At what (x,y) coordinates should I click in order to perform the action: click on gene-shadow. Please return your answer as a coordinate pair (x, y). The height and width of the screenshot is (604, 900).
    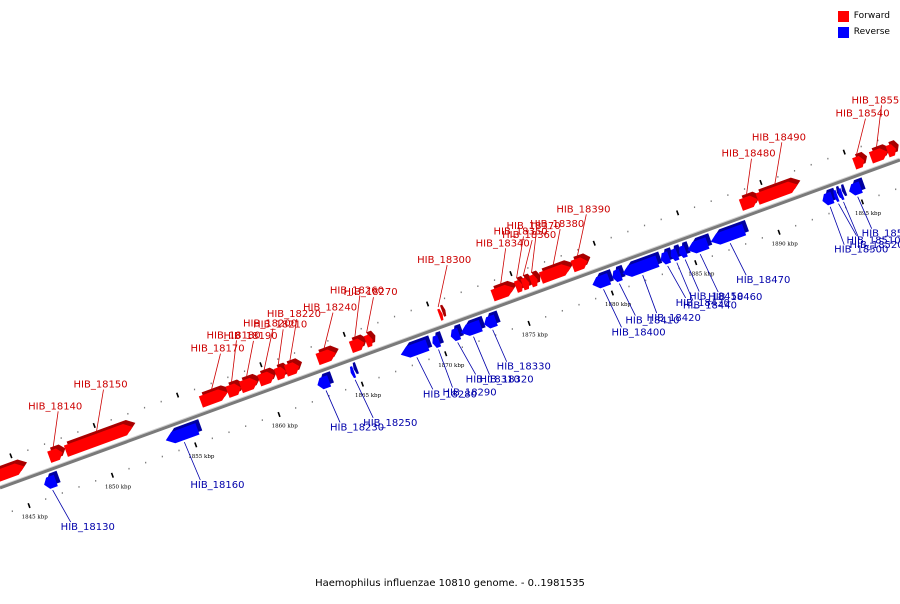
    Looking at the image, I should click on (443, 310).